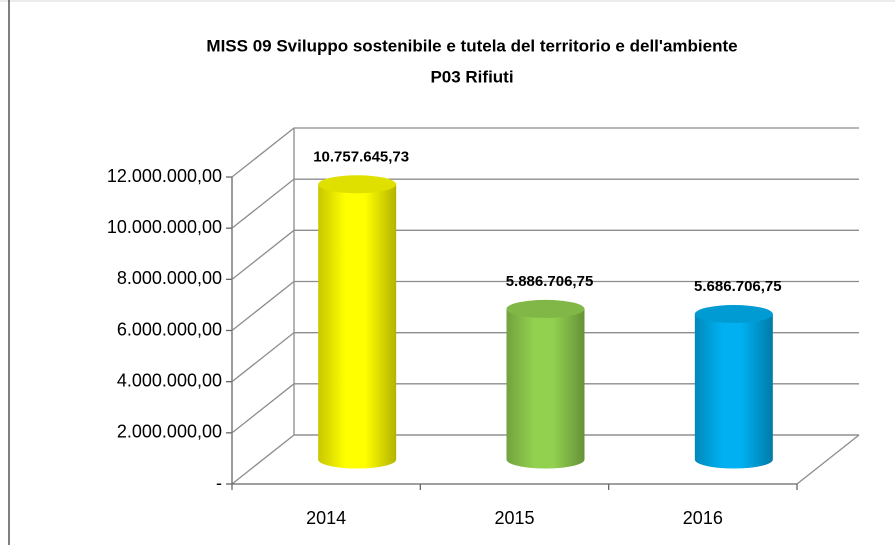 This screenshot has width=895, height=545. What do you see at coordinates (164, 176) in the screenshot?
I see `y-tick-label: 12.000.000,00` at bounding box center [164, 176].